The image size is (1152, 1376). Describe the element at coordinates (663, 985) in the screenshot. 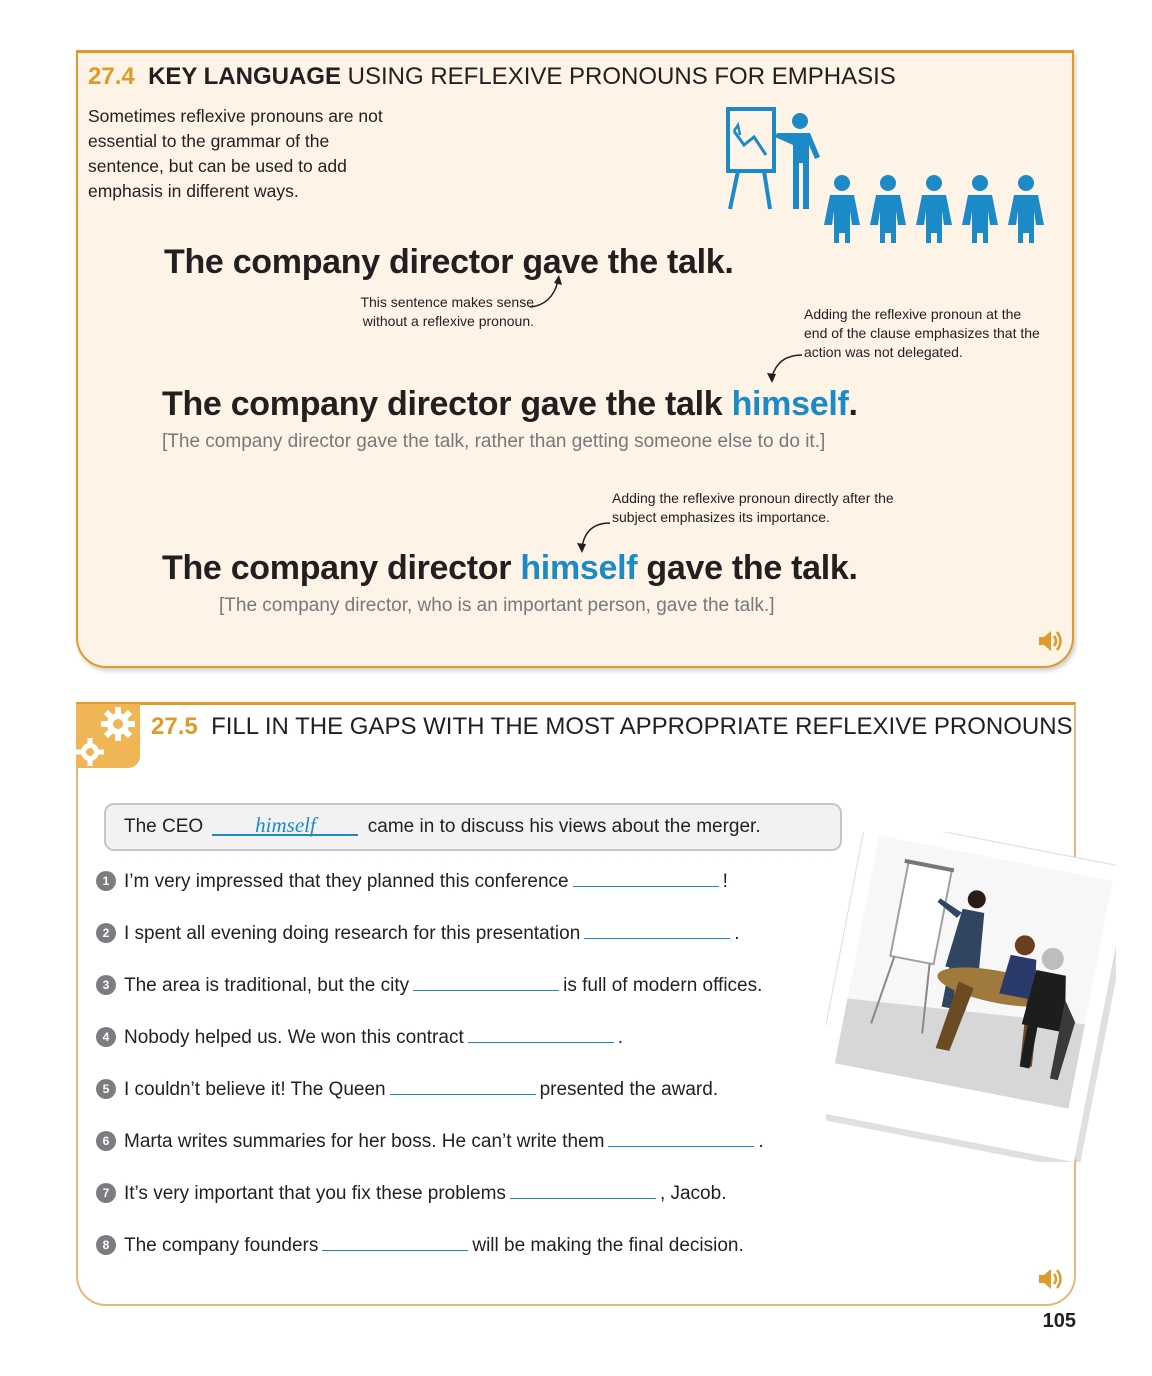

I see `question-text: is full of modern offices.` at that location.